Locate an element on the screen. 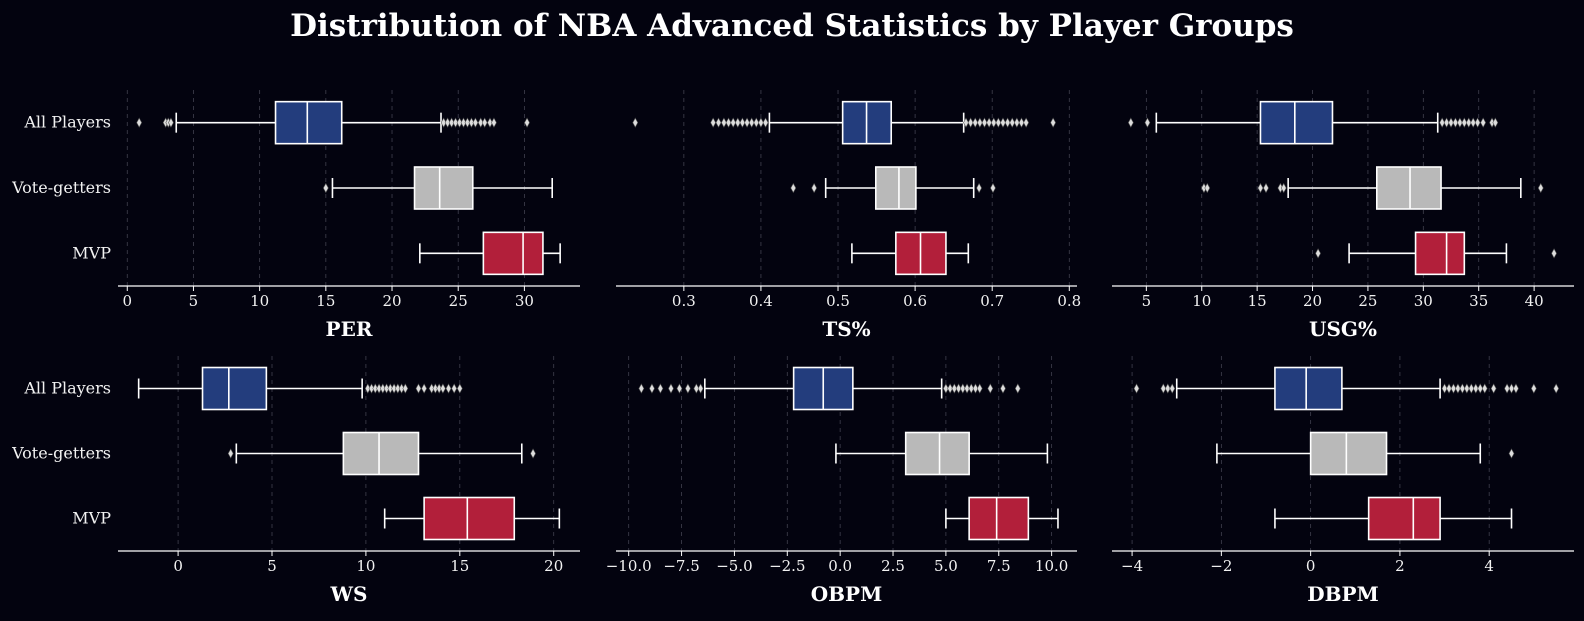 This screenshot has height=621, width=1584. x-axis-label: USG% is located at coordinates (1343, 329).